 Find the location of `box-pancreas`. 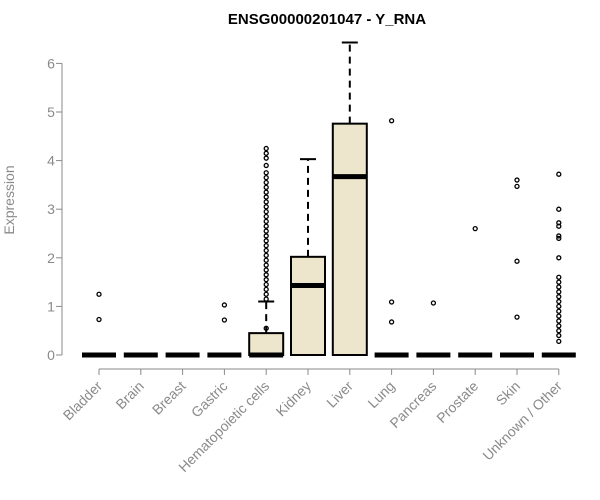

box-pancreas is located at coordinates (433, 329).